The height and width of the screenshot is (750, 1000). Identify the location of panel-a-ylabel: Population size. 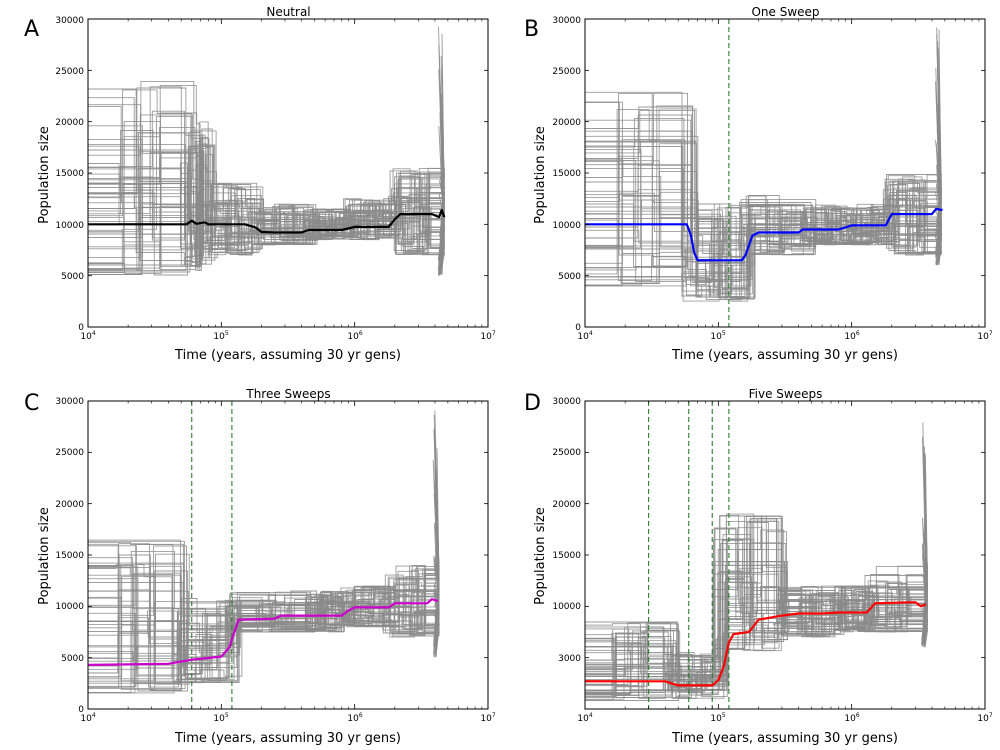
(44, 175).